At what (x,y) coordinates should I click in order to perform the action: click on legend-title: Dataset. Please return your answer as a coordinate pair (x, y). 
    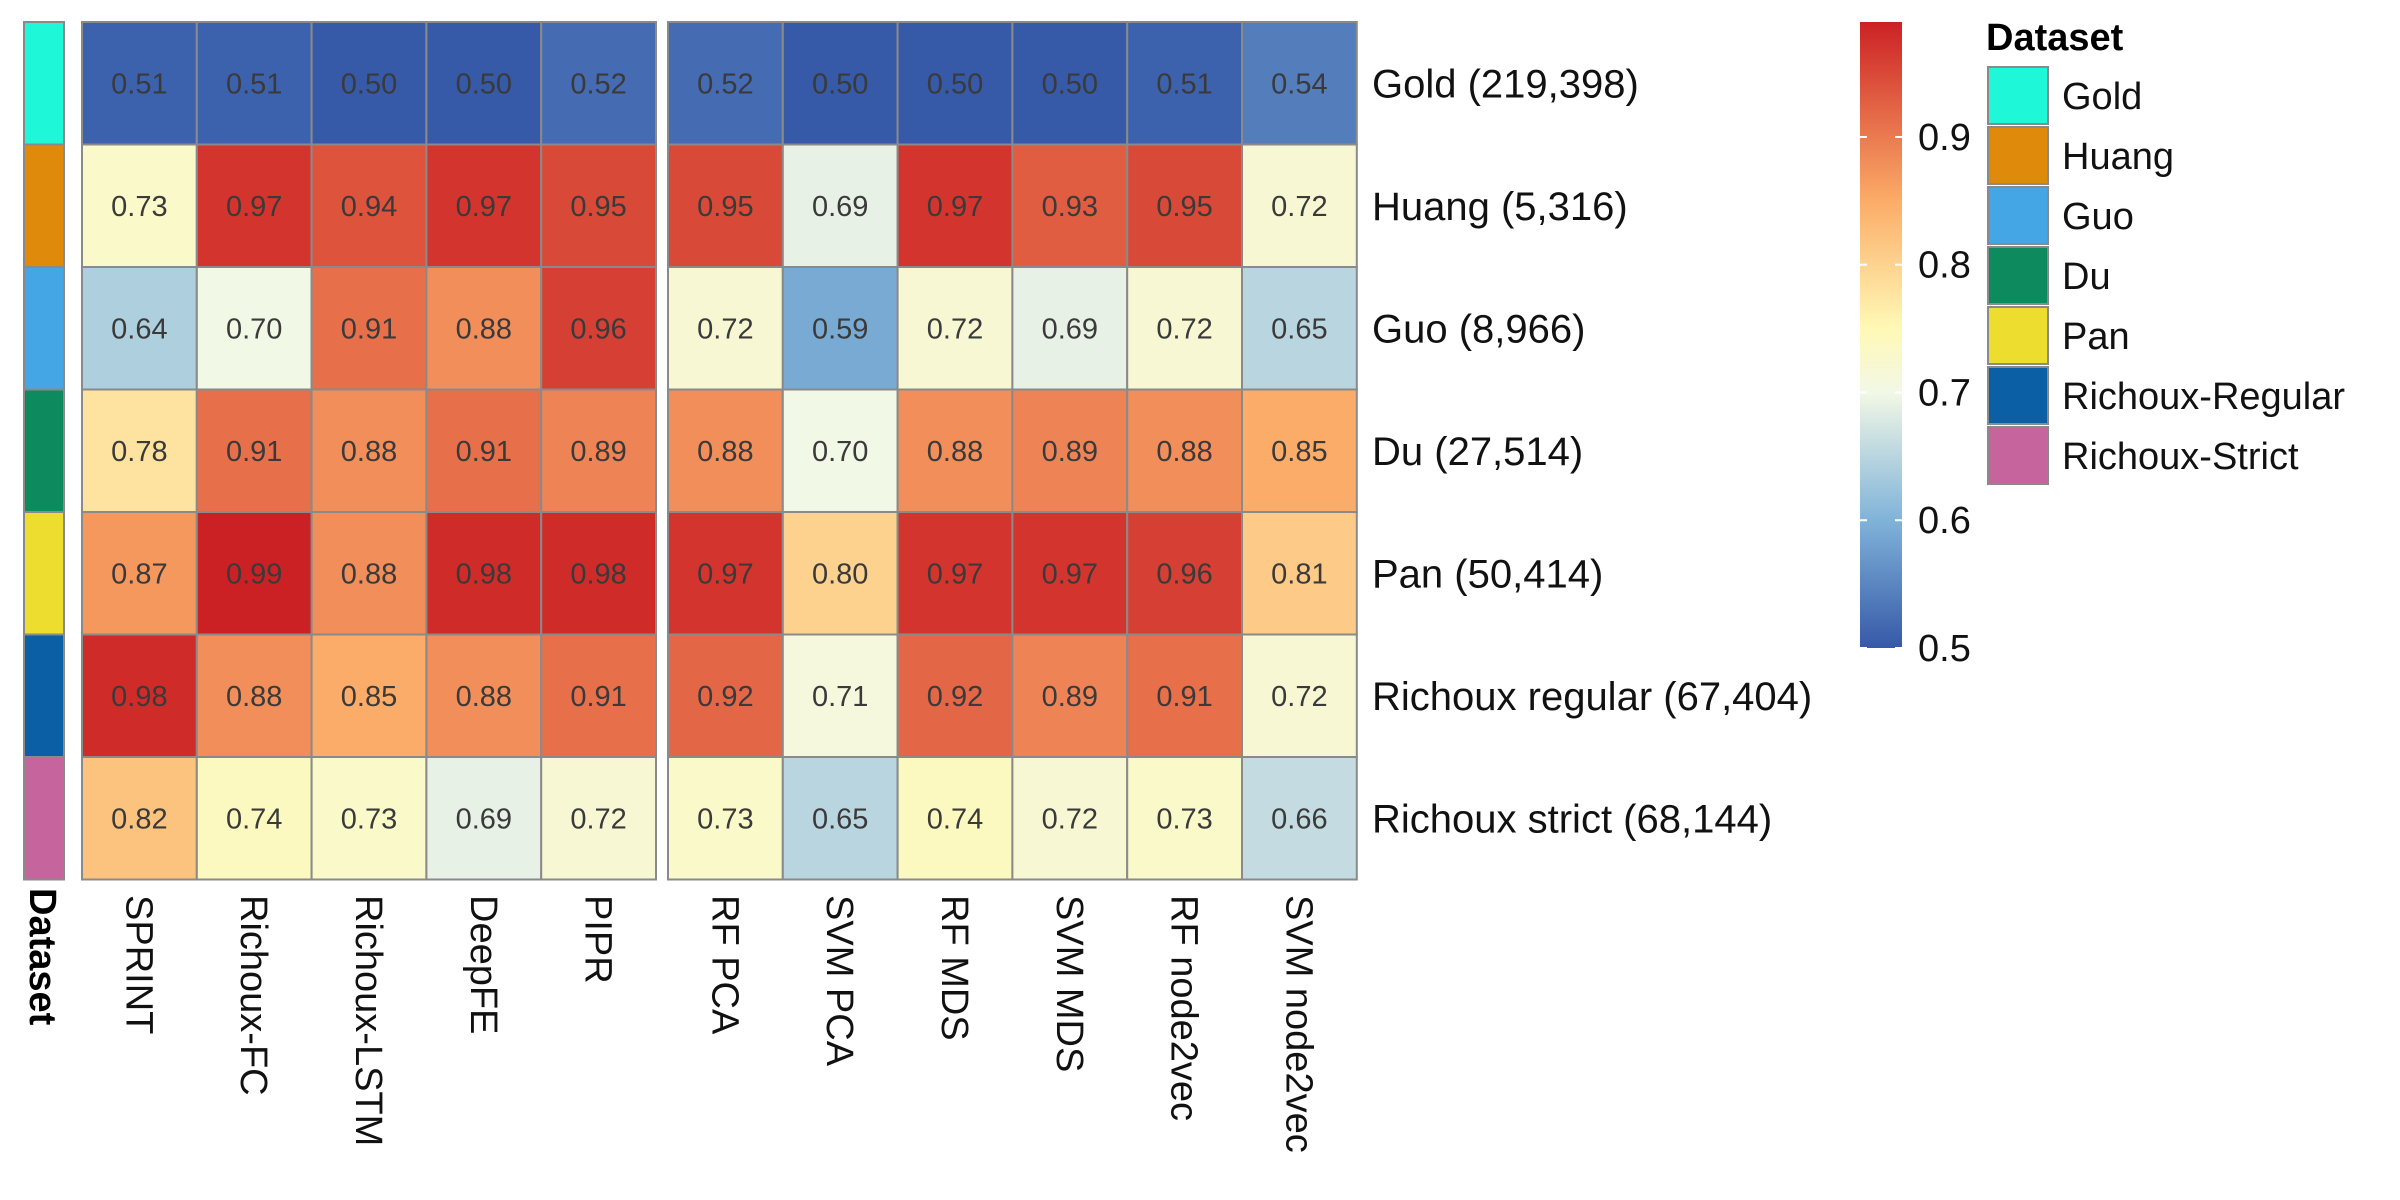
    Looking at the image, I should click on (2055, 38).